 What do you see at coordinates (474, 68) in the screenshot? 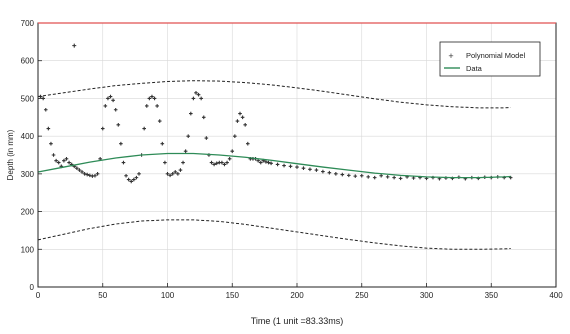
I see `legend-label-data: Data` at bounding box center [474, 68].